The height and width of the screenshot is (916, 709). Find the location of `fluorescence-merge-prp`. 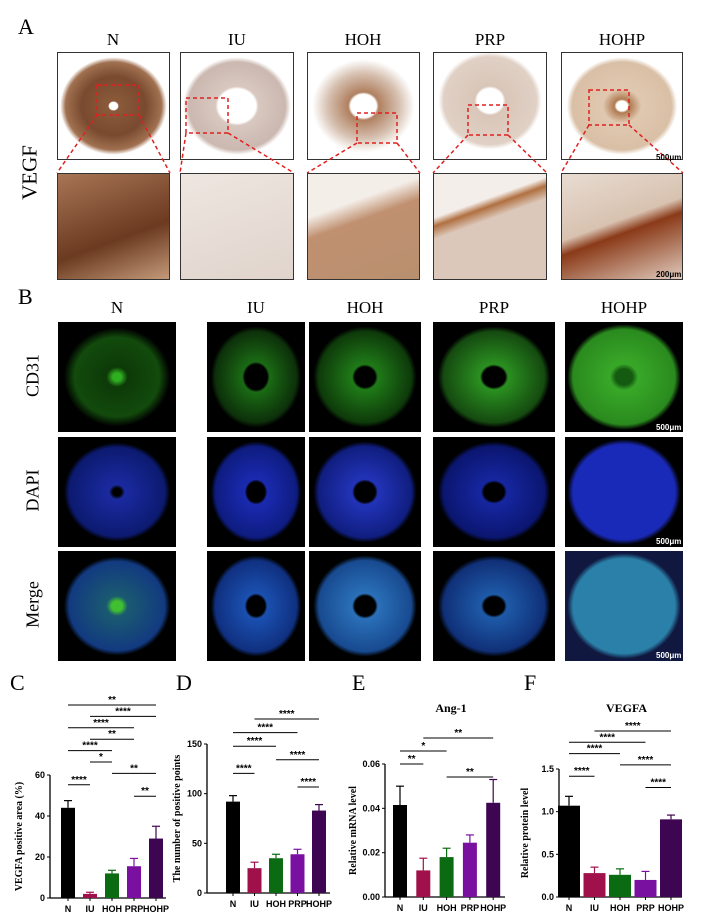

fluorescence-merge-prp is located at coordinates (494, 606).